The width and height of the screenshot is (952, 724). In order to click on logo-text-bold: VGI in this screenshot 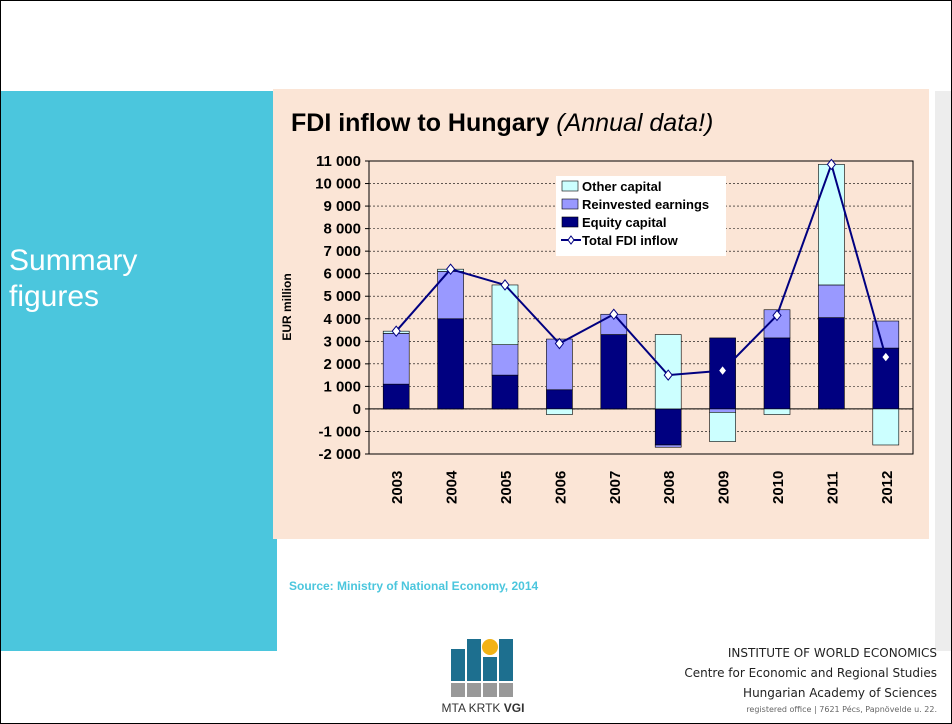, I will do `click(514, 708)`.